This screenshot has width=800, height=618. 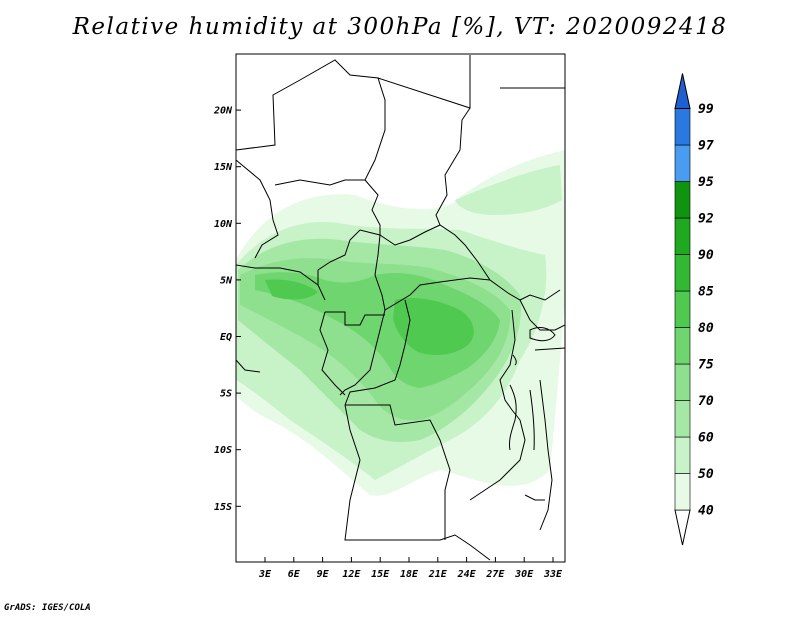 I want to click on lat-tick-label: 20N, so click(x=223, y=111).